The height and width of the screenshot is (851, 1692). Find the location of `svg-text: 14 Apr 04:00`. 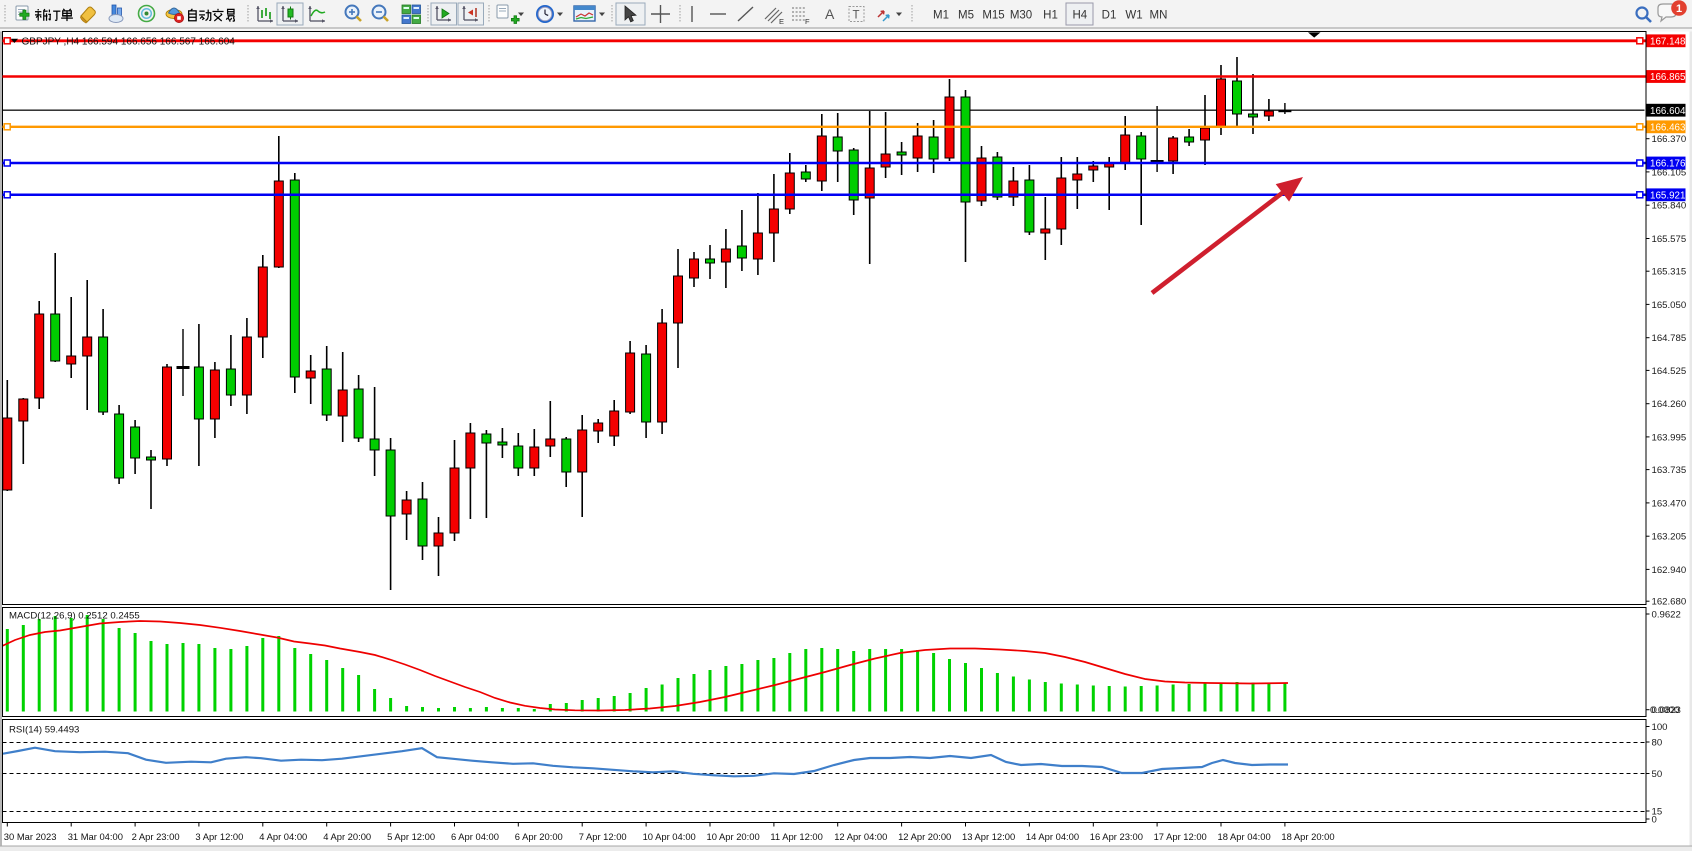

svg-text: 14 Apr 04:00 is located at coordinates (1052, 836).